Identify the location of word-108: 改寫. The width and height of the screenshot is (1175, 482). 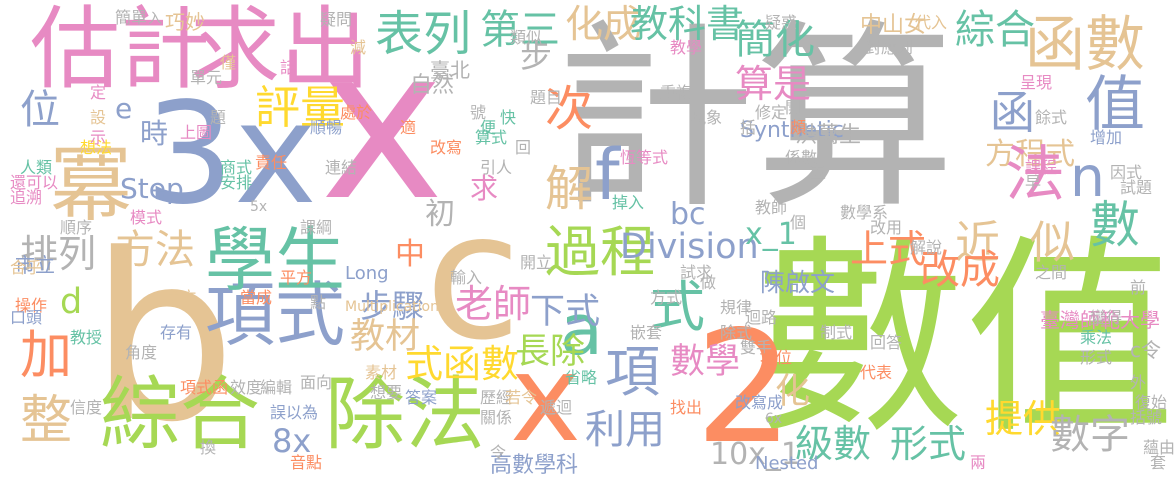
(446, 147).